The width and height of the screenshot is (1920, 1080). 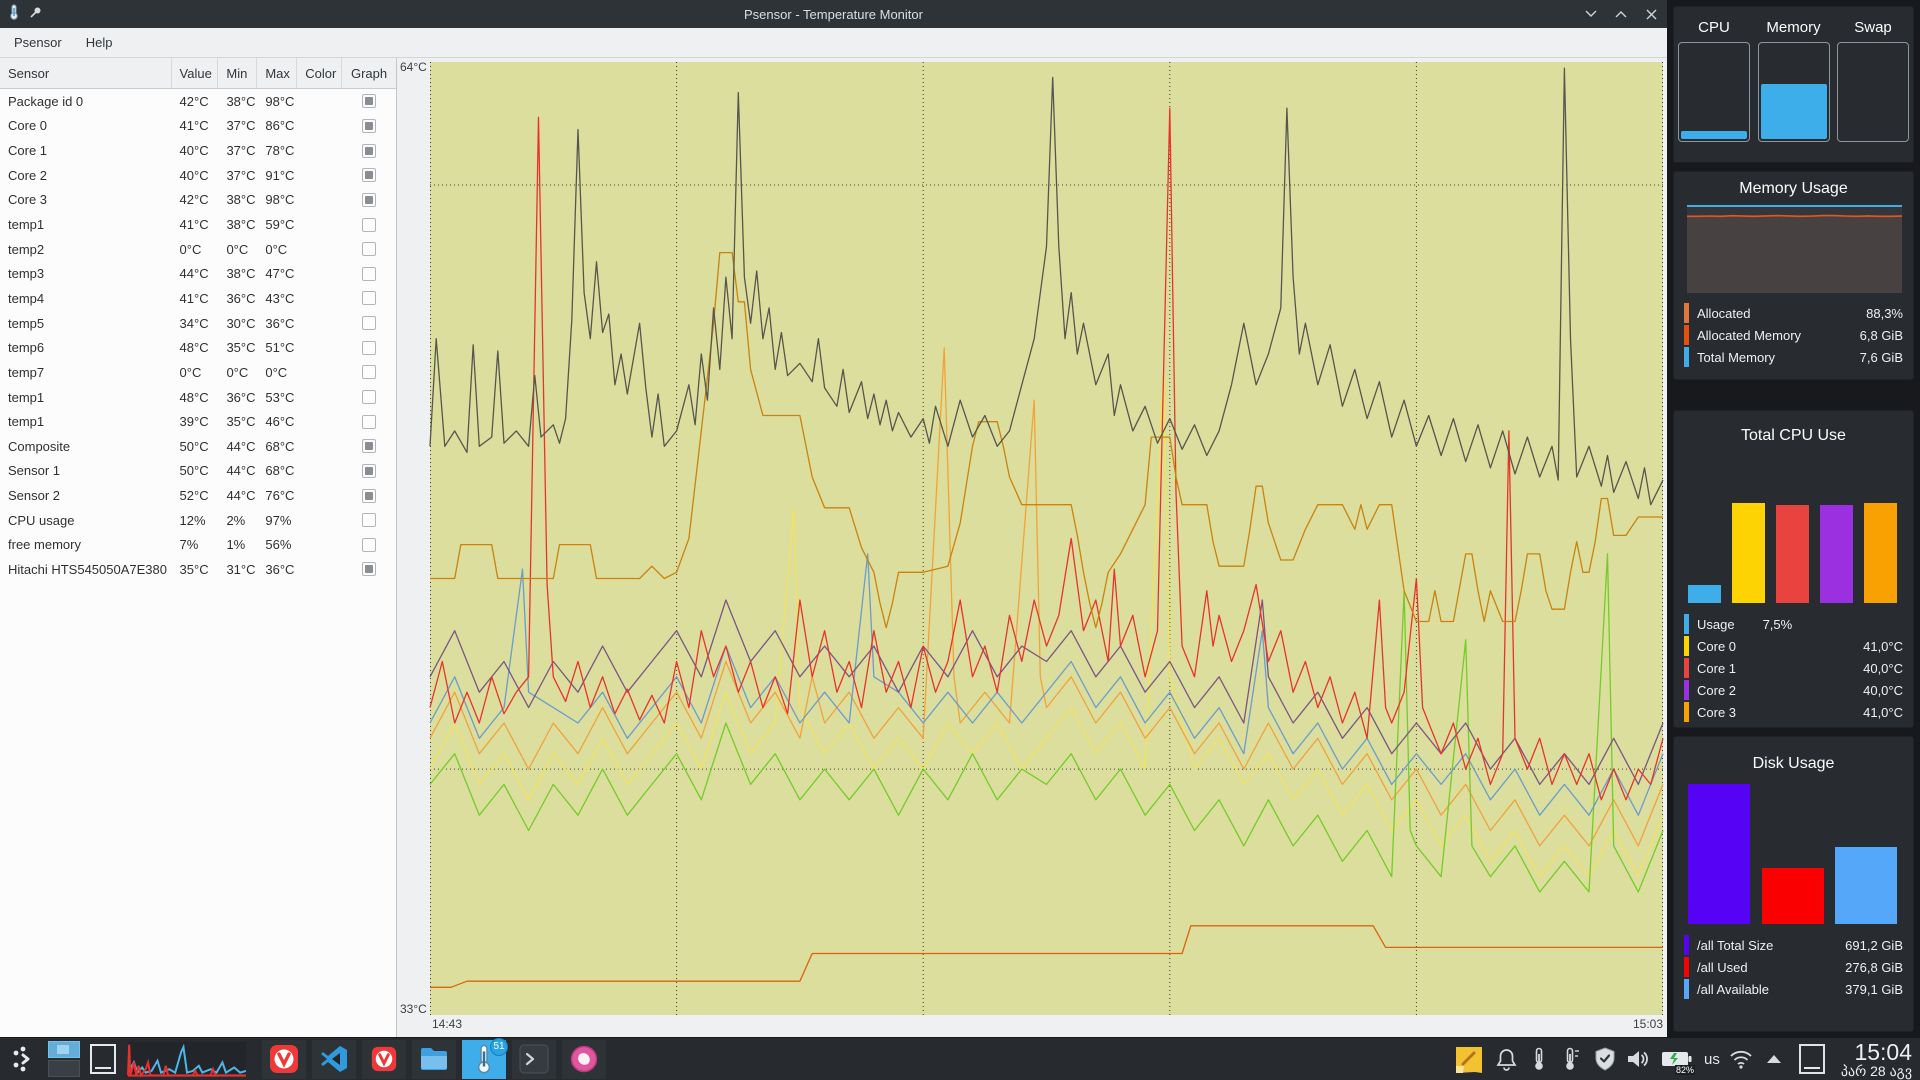 I want to click on sensor-min: 0°C, so click(x=237, y=372).